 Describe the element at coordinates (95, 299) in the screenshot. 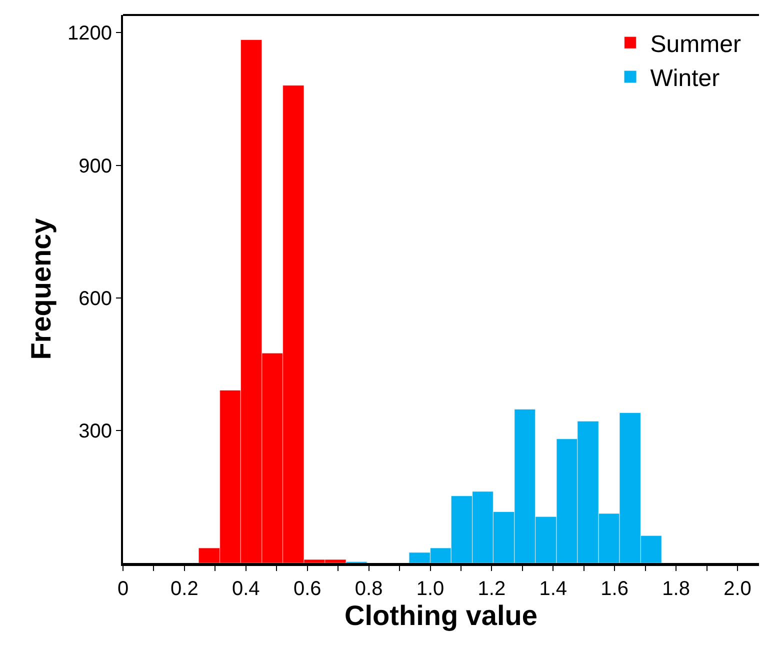

I see `y-tick-label: 600` at that location.